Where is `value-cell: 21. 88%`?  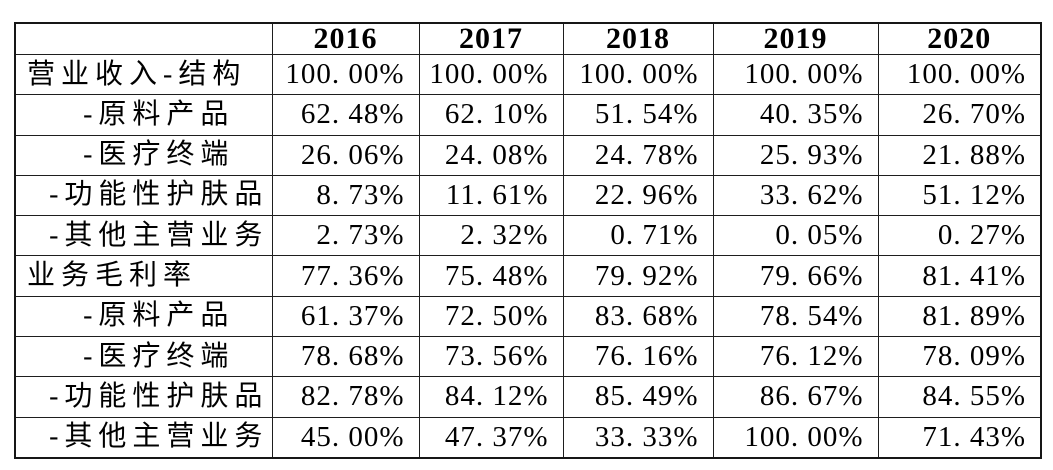 value-cell: 21. 88% is located at coordinates (959, 155).